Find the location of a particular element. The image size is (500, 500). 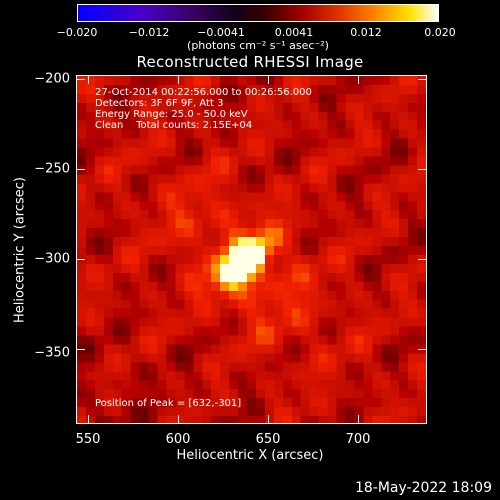

timestamp: 18-May-2022 18:09 is located at coordinates (423, 488).